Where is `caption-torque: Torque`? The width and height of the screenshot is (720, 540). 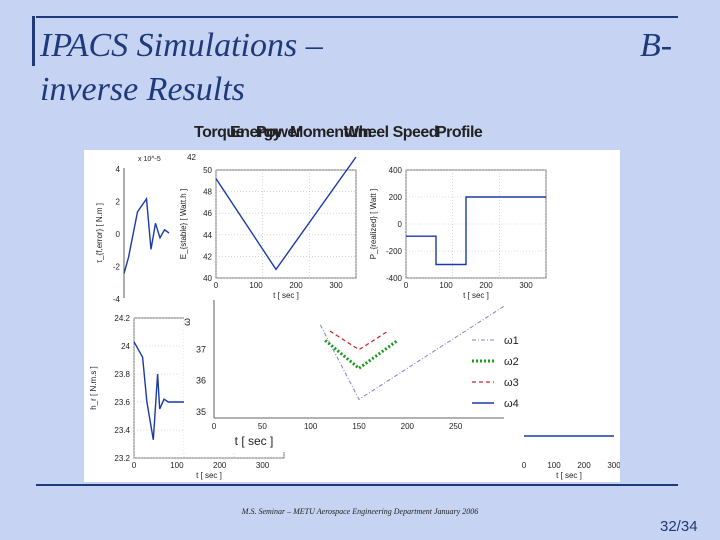 caption-torque: Torque is located at coordinates (219, 132).